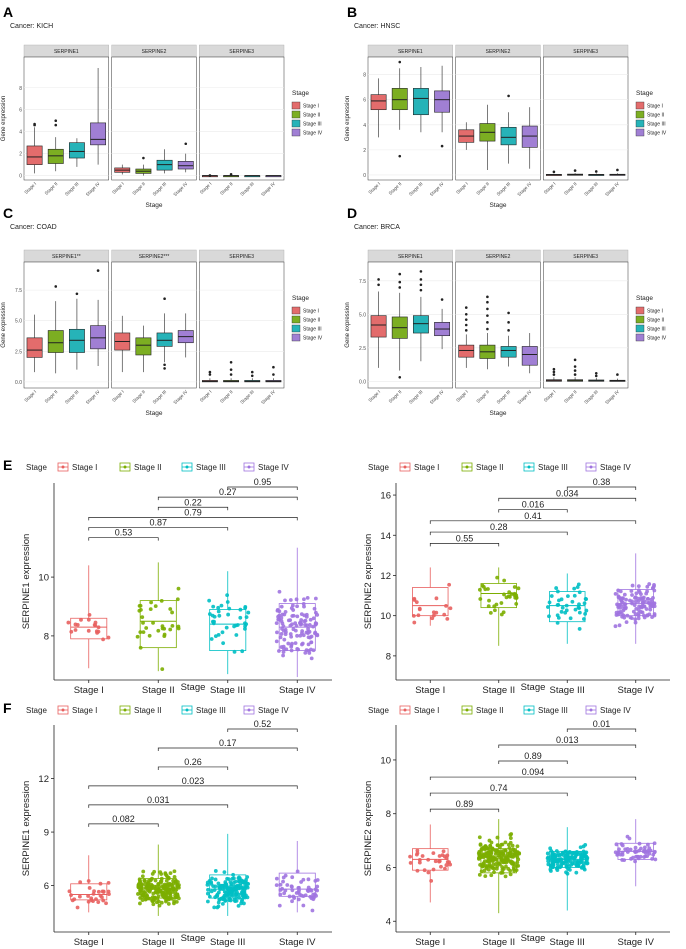  What do you see at coordinates (36, 467) in the screenshot?
I see `legend-title: Stage` at bounding box center [36, 467].